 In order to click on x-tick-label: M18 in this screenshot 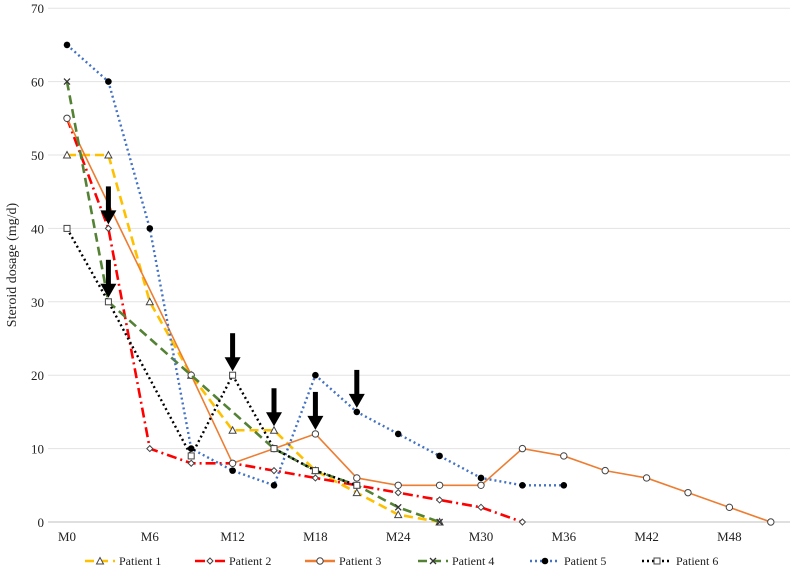, I will do `click(315, 536)`.